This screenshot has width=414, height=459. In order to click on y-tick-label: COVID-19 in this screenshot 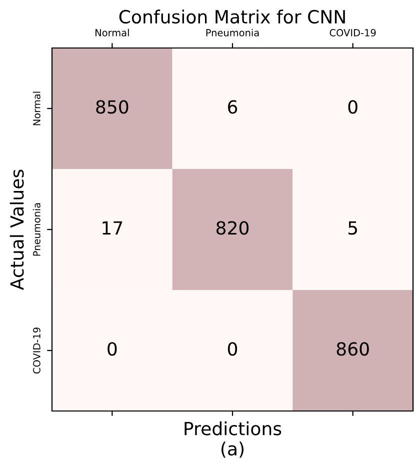, I will do `click(36, 351)`.